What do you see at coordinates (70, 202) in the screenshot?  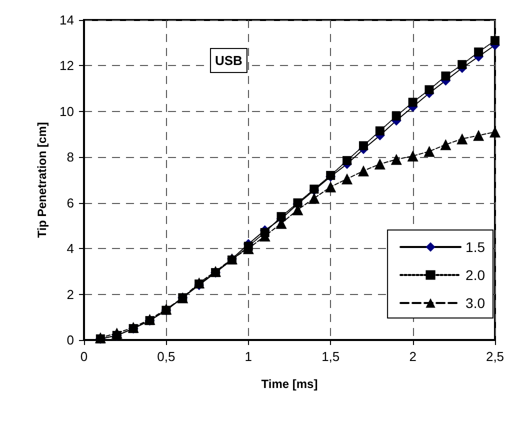 I see `y-tick-label: 6` at bounding box center [70, 202].